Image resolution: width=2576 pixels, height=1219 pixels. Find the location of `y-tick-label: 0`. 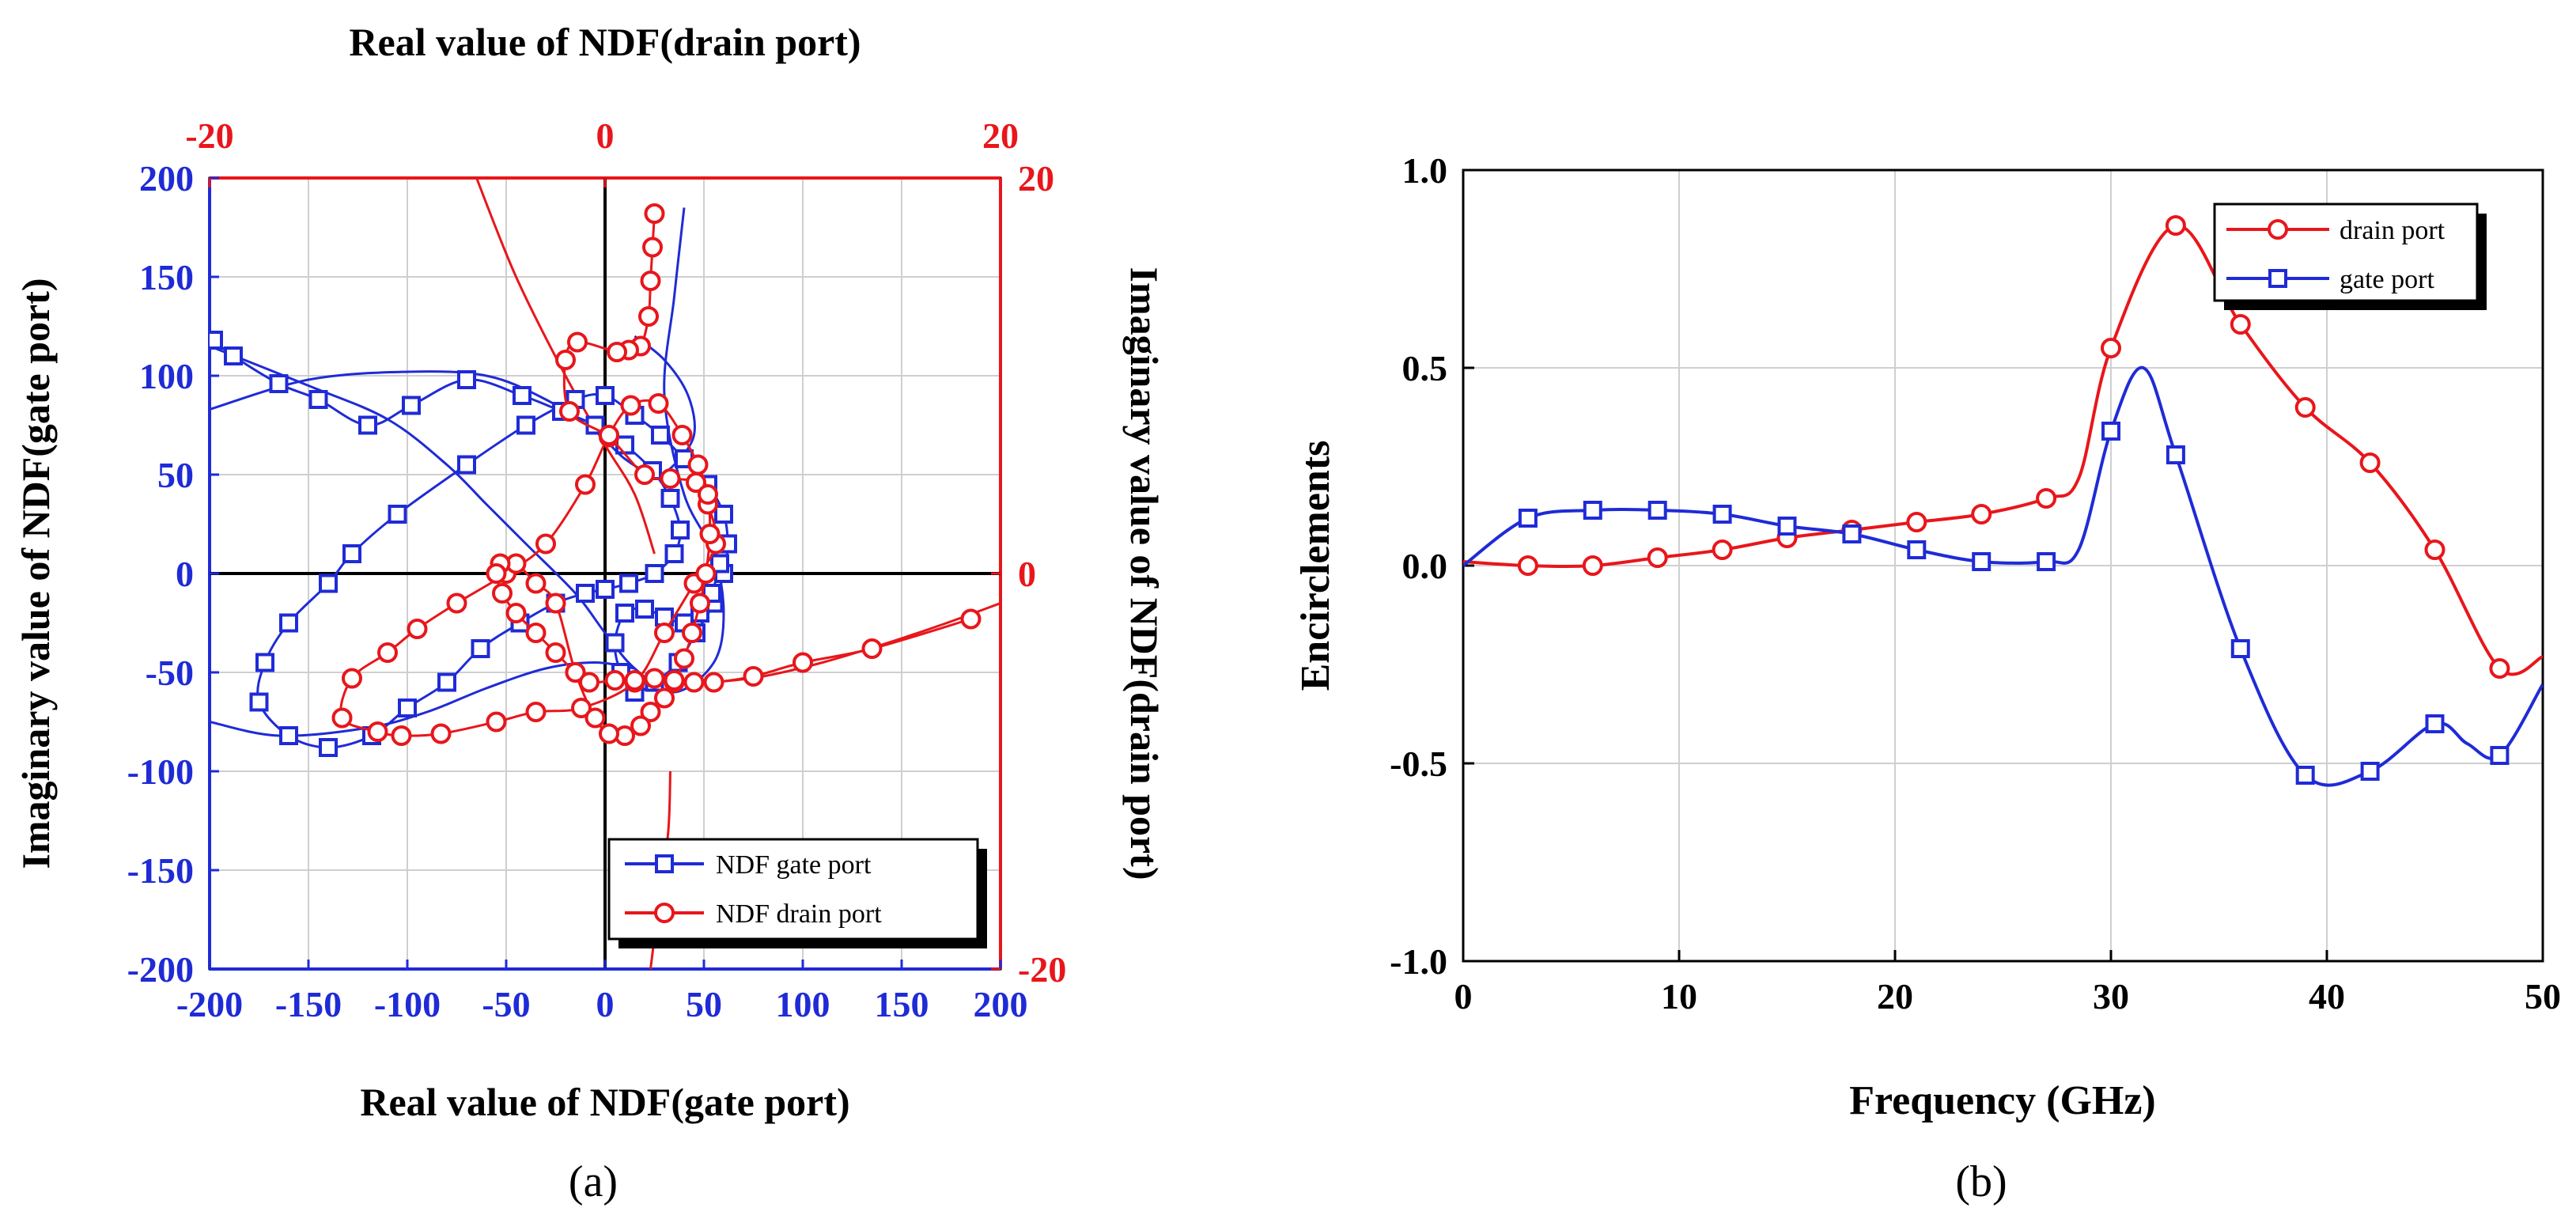

y-tick-label: 0 is located at coordinates (185, 574).